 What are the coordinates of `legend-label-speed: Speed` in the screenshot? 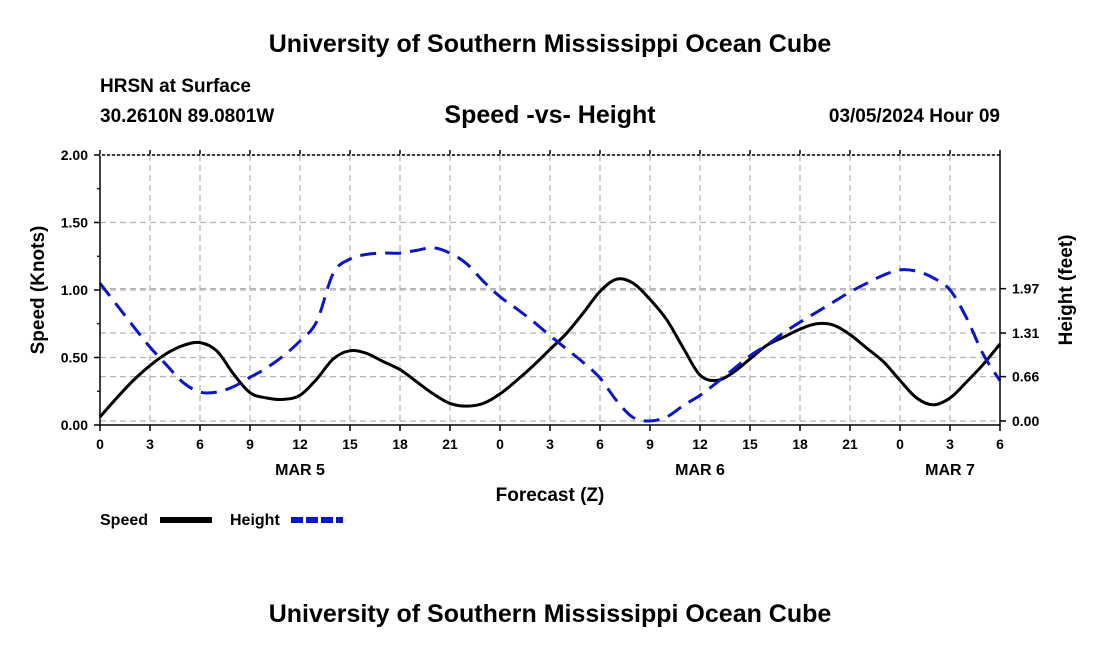 It's located at (124, 520).